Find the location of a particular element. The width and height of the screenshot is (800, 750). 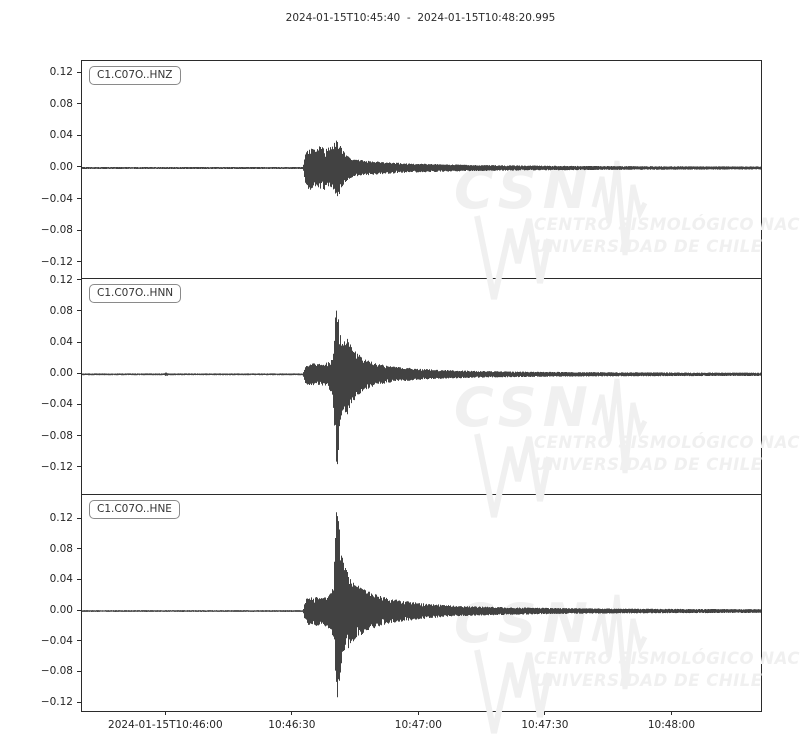

x-tick-label: 10:47:30 is located at coordinates (545, 725).